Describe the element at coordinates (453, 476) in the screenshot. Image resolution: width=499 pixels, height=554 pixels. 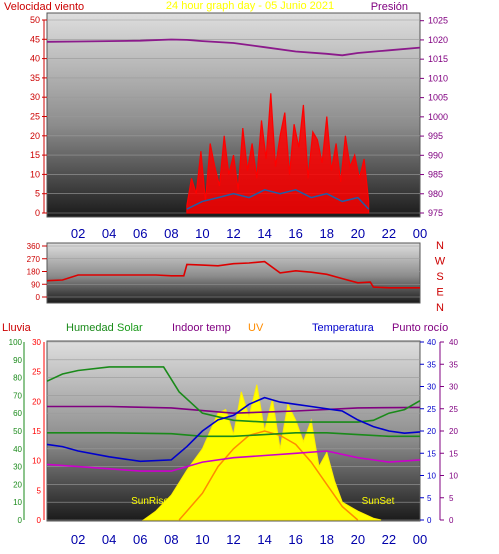
I see `dewpoint-tick-label: 10` at that location.